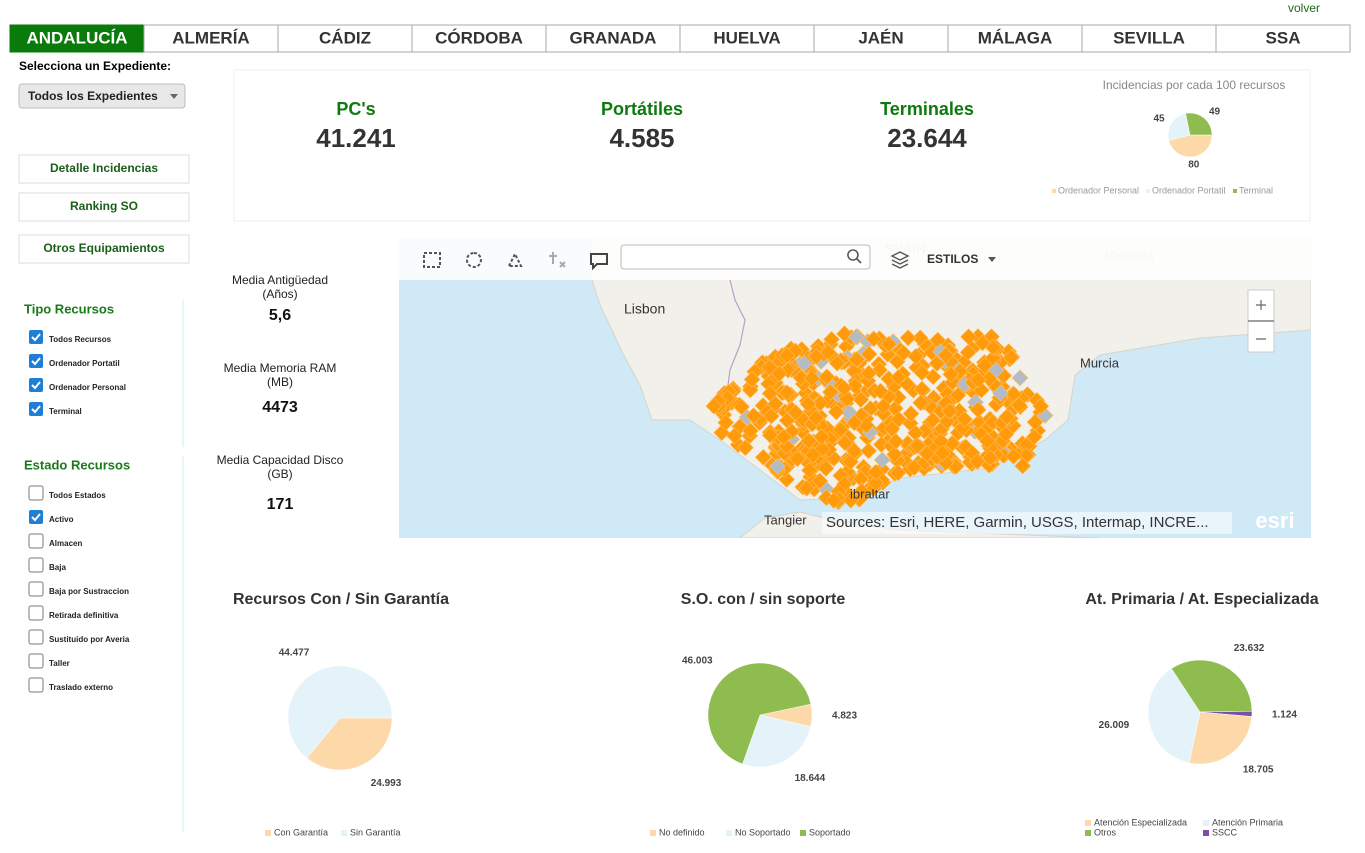 This screenshot has height=853, width=1365. I want to click on map-search, so click(745, 257).